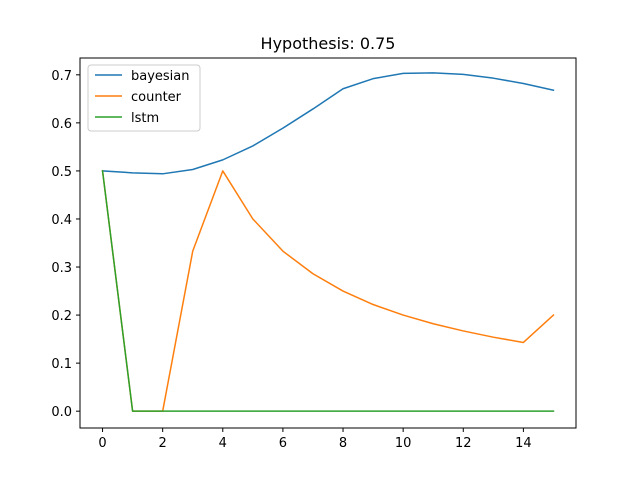 The image size is (640, 480). Describe the element at coordinates (61, 364) in the screenshot. I see `y-tick-label: 0.1` at that location.